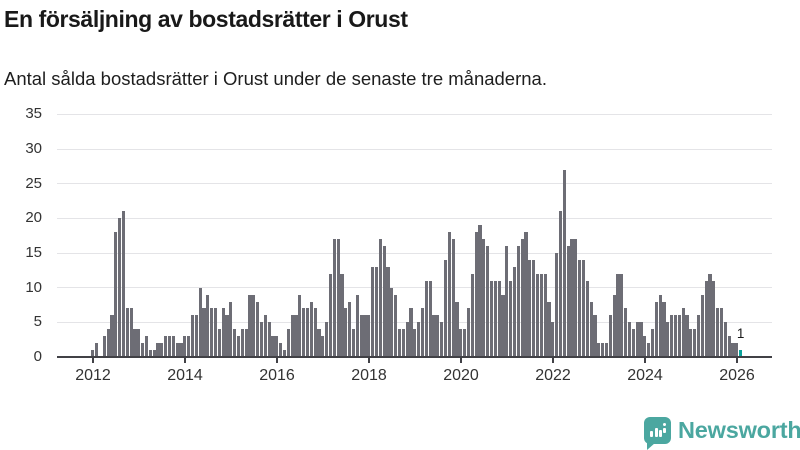  Describe the element at coordinates (33, 183) in the screenshot. I see `y-axis-tick-label: 25` at that location.